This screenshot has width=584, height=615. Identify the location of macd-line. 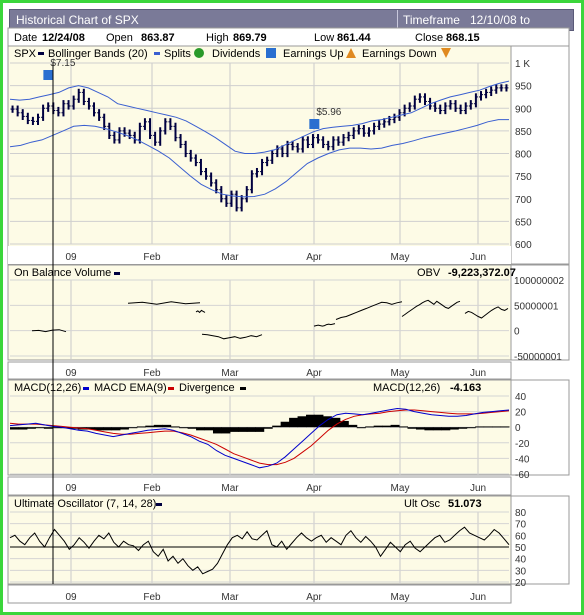
(259, 438).